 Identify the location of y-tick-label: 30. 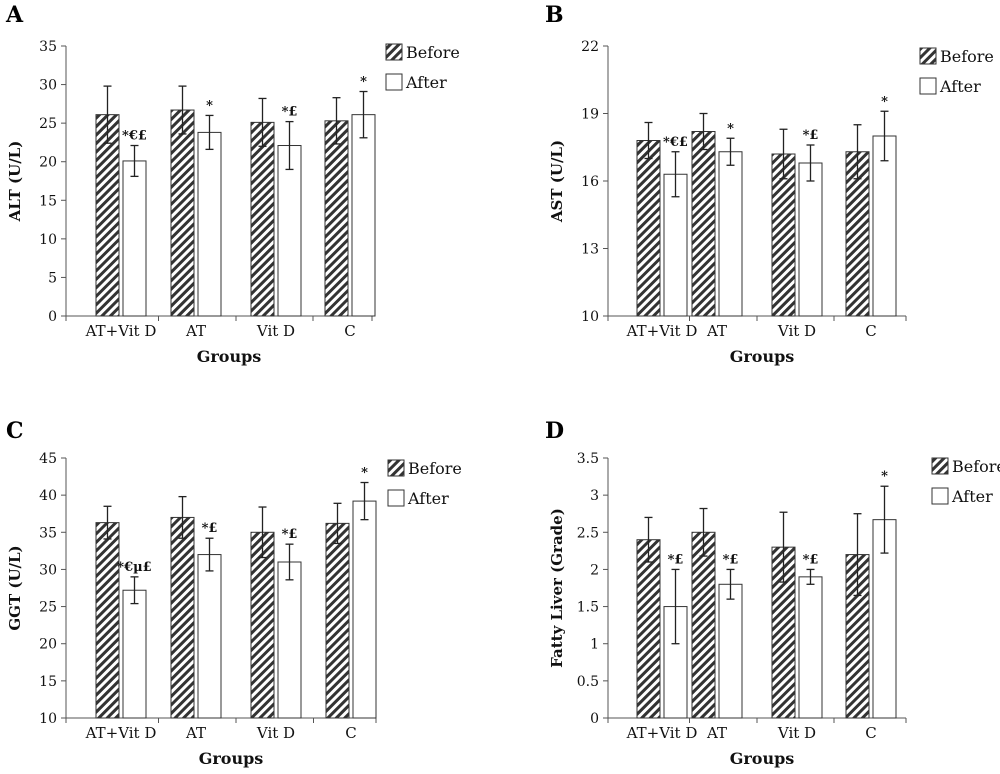
(48, 86).